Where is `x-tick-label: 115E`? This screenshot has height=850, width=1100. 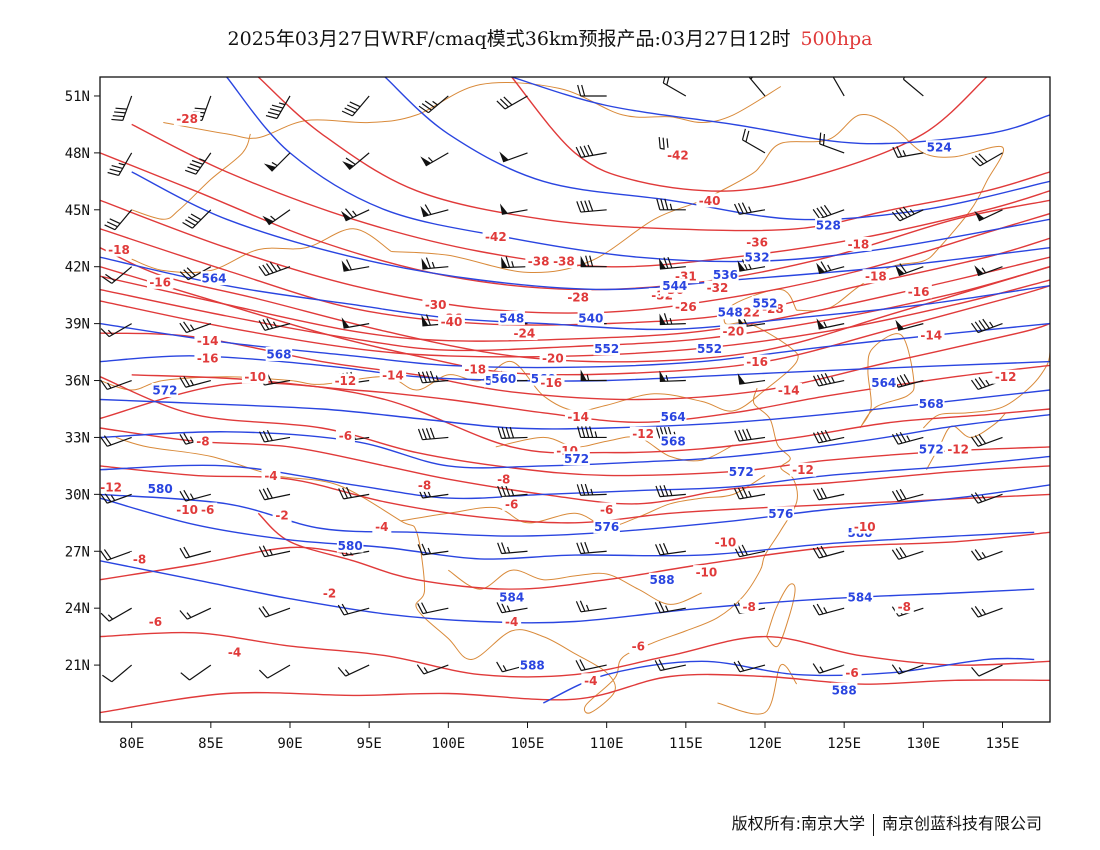
x-tick-label: 115E is located at coordinates (686, 744).